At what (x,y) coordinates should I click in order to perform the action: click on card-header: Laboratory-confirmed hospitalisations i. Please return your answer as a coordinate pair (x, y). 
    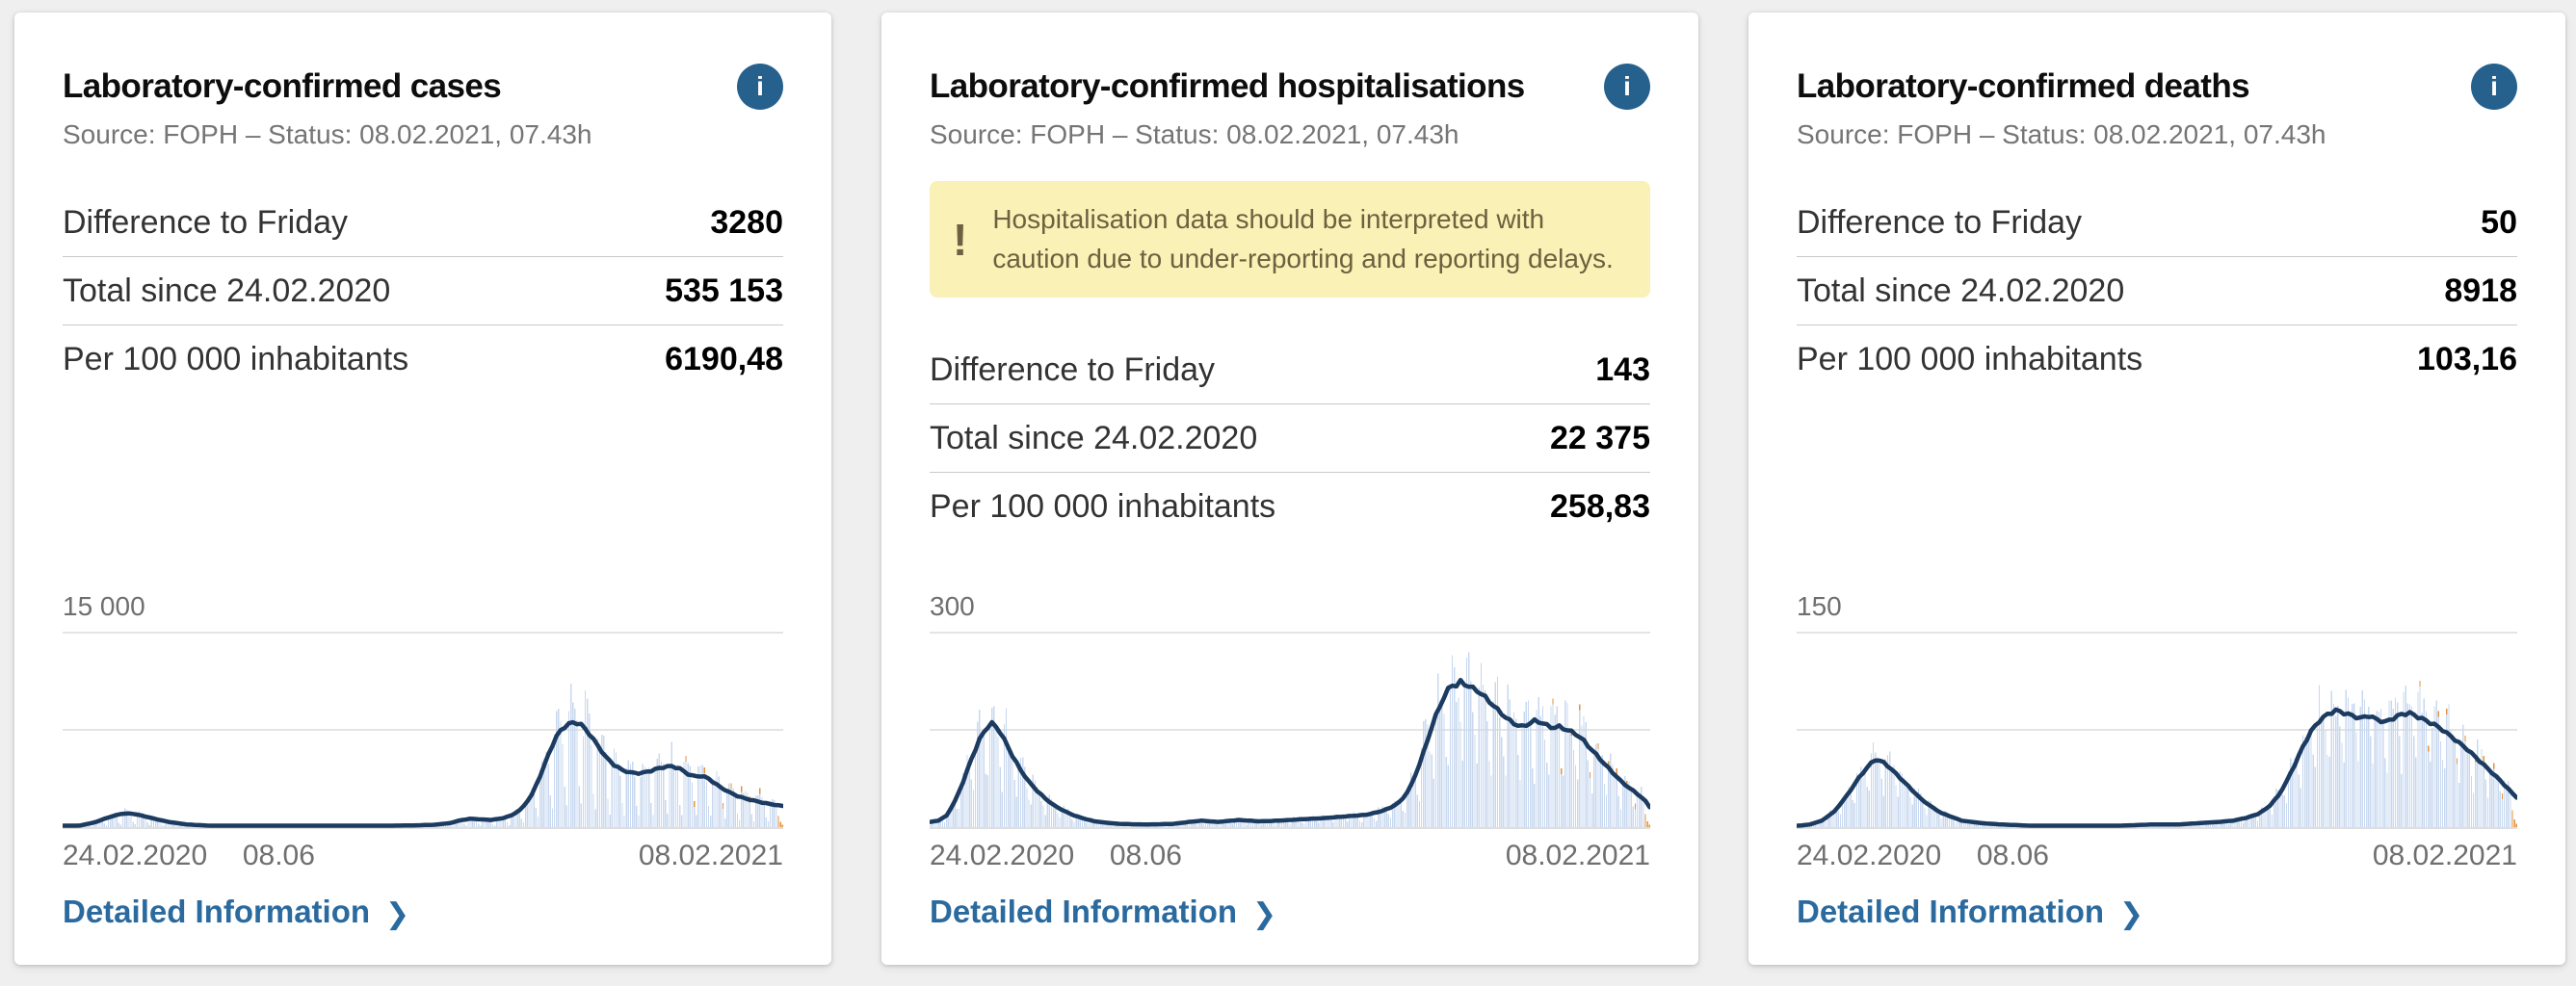
    Looking at the image, I should click on (1290, 87).